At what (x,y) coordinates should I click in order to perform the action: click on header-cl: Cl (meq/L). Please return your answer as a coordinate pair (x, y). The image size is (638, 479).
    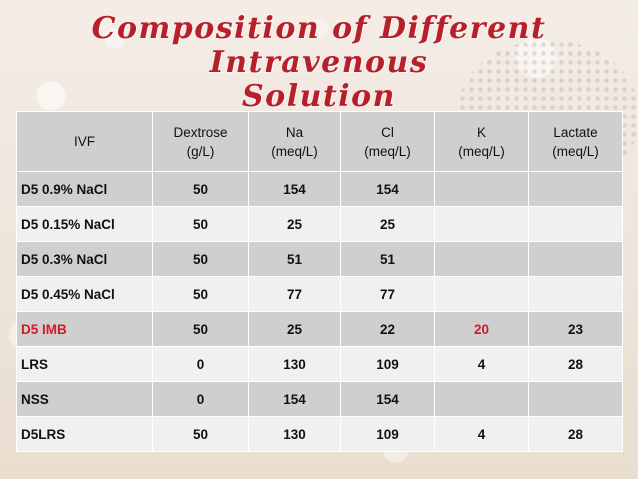
    Looking at the image, I should click on (387, 141).